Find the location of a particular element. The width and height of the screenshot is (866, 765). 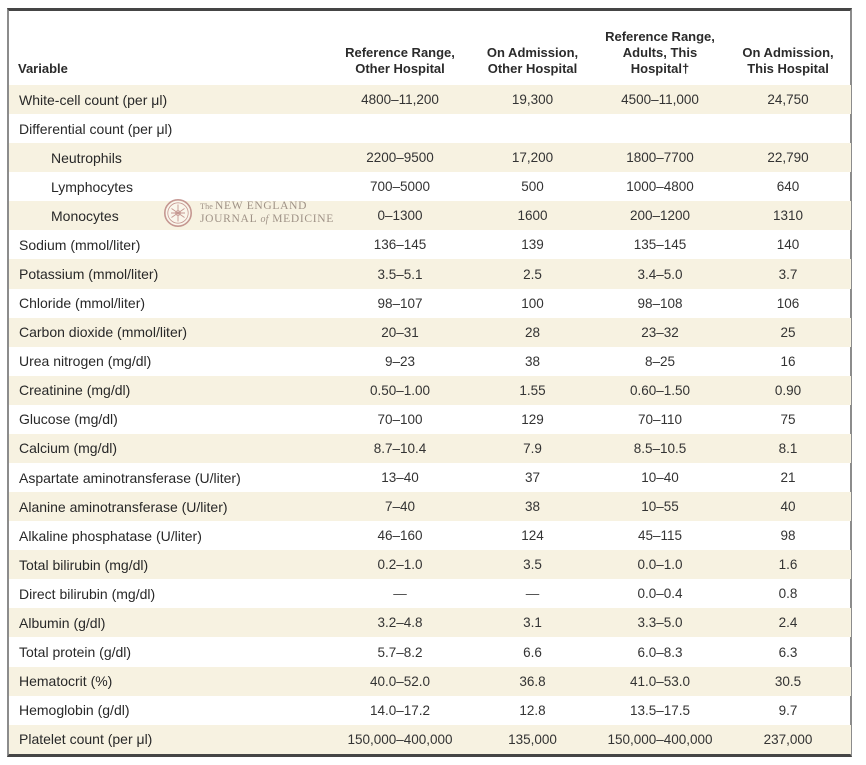

value-cell: 8–25 is located at coordinates (660, 361).